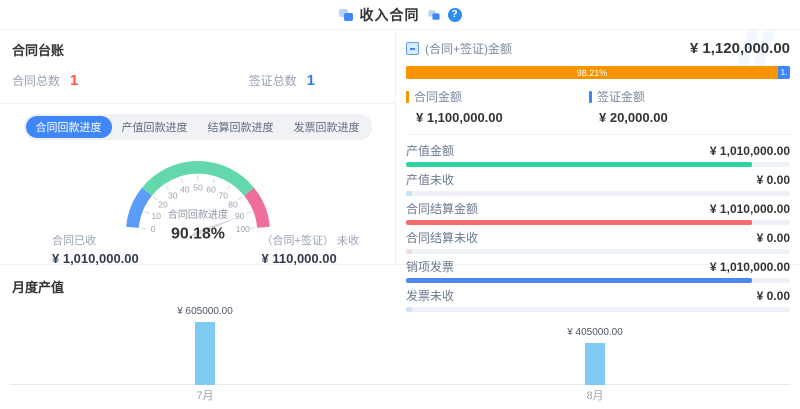  Describe the element at coordinates (784, 72) in the screenshot. I see `visa-segment: 1.` at that location.